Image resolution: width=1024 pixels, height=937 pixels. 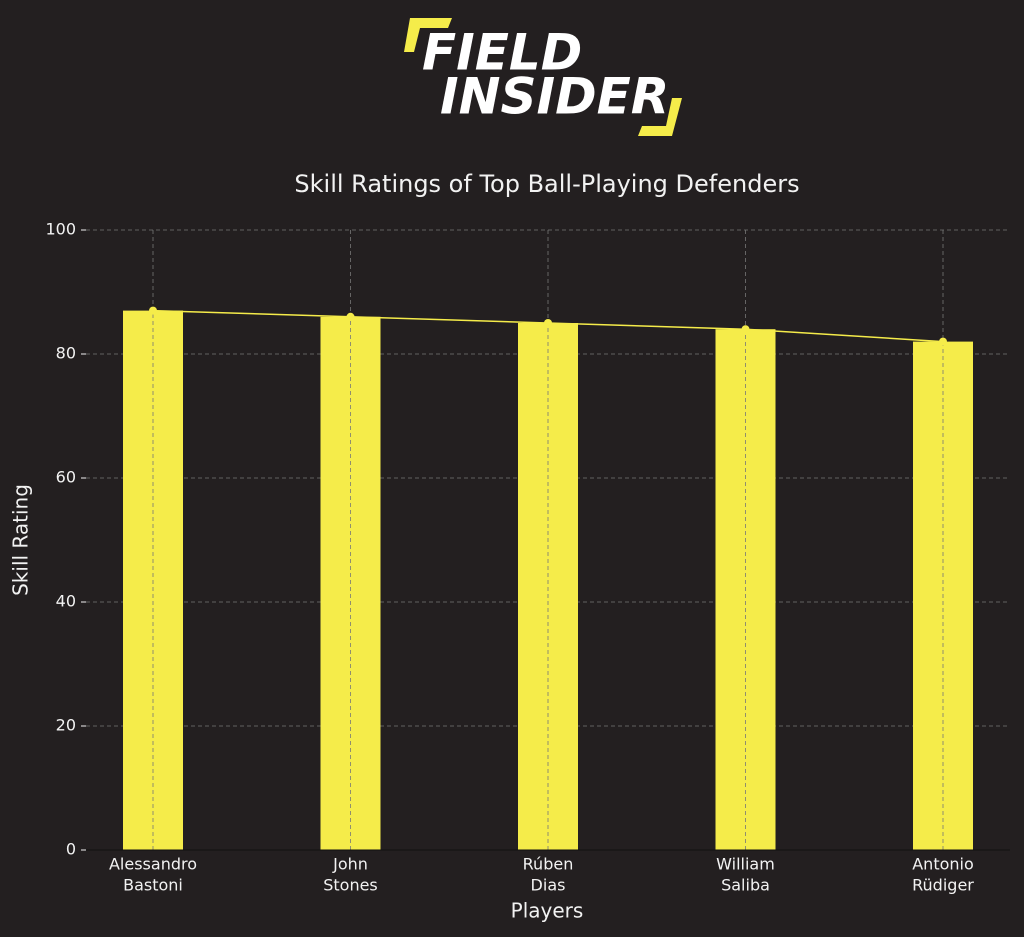 I want to click on x-tick-label: Stones, so click(x=350, y=885).